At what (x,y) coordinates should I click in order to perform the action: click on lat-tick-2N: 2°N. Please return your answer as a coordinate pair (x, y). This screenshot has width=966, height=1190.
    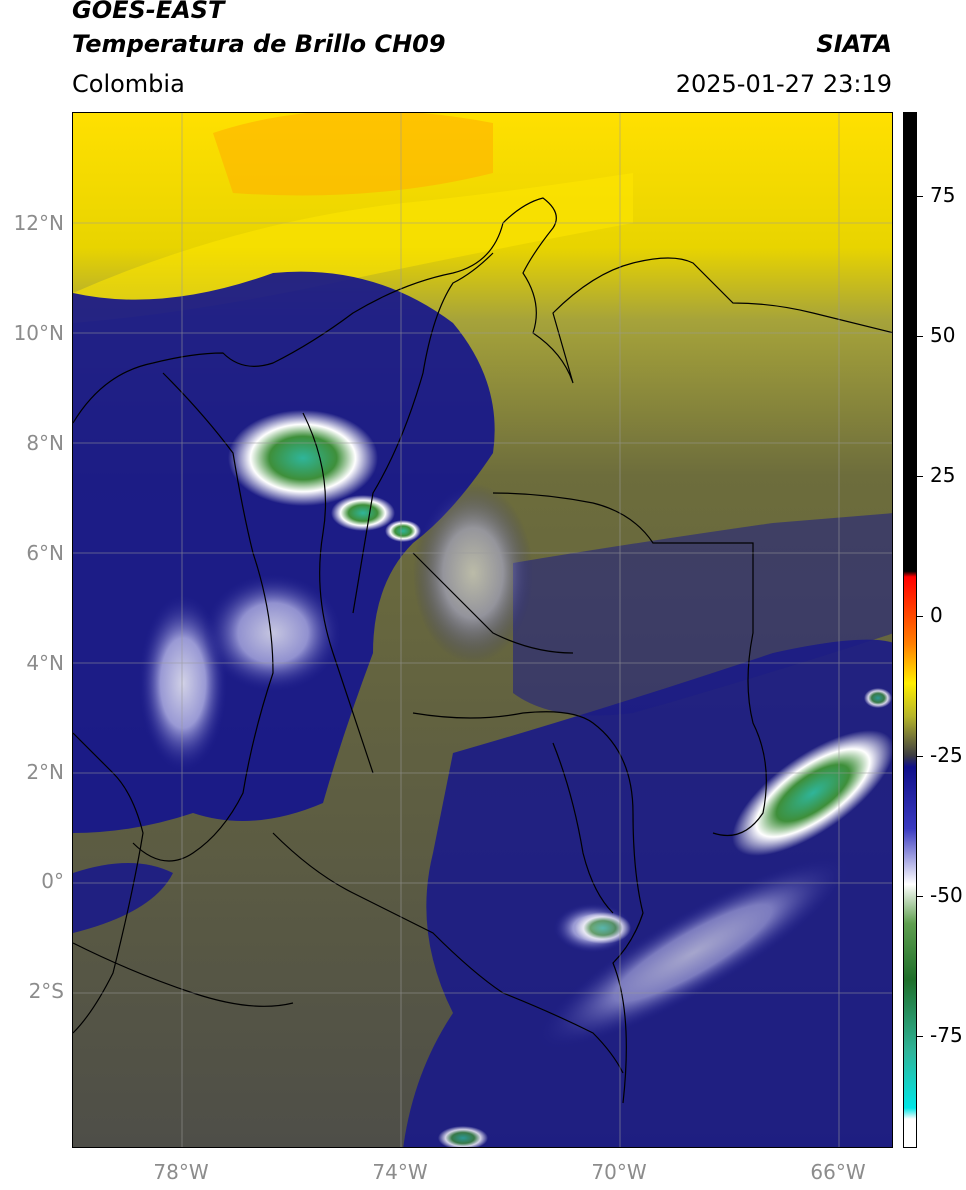
    Looking at the image, I should click on (45, 772).